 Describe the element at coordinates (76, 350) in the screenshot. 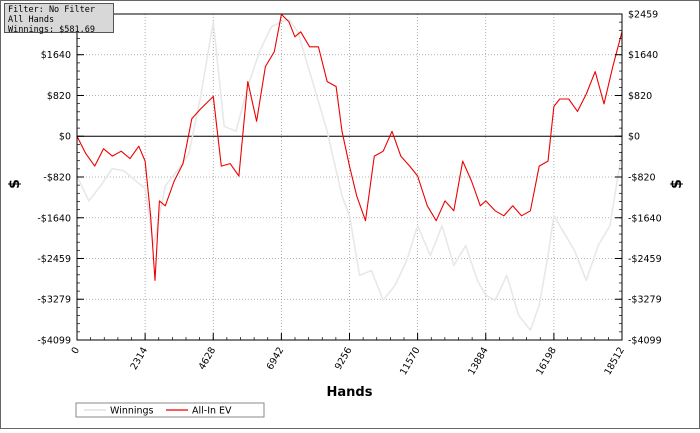

I see `x-tick-label: 0` at that location.